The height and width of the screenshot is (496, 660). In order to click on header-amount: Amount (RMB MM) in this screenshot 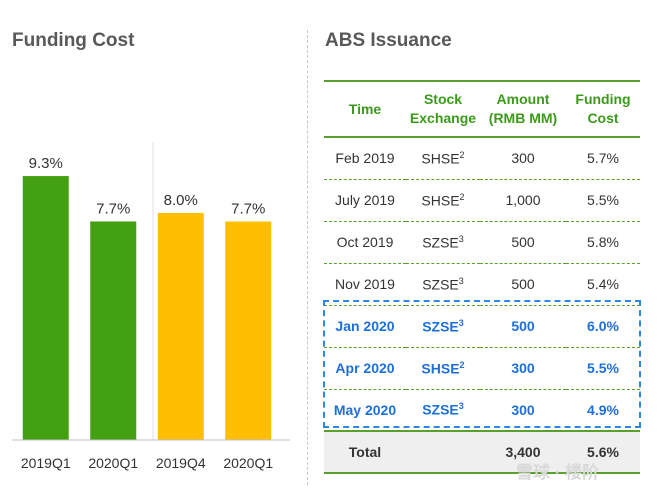, I will do `click(523, 109)`.